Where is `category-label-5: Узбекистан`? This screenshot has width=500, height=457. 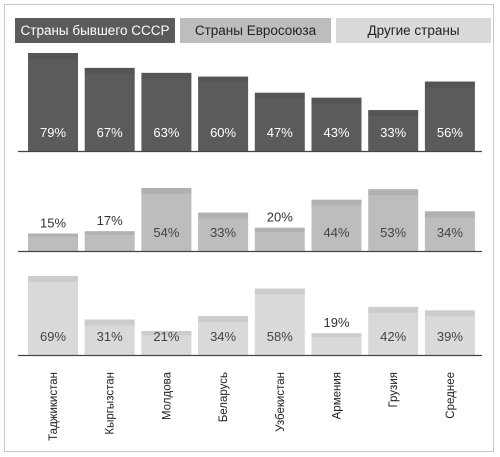 category-label-5: Узбекистан is located at coordinates (281, 402).